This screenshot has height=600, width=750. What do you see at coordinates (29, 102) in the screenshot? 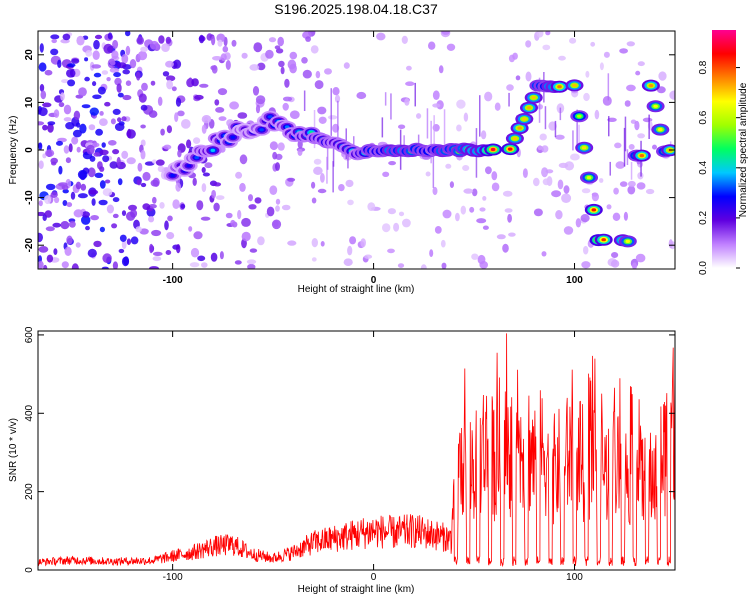
I see `y-tick-label: 10` at bounding box center [29, 102].